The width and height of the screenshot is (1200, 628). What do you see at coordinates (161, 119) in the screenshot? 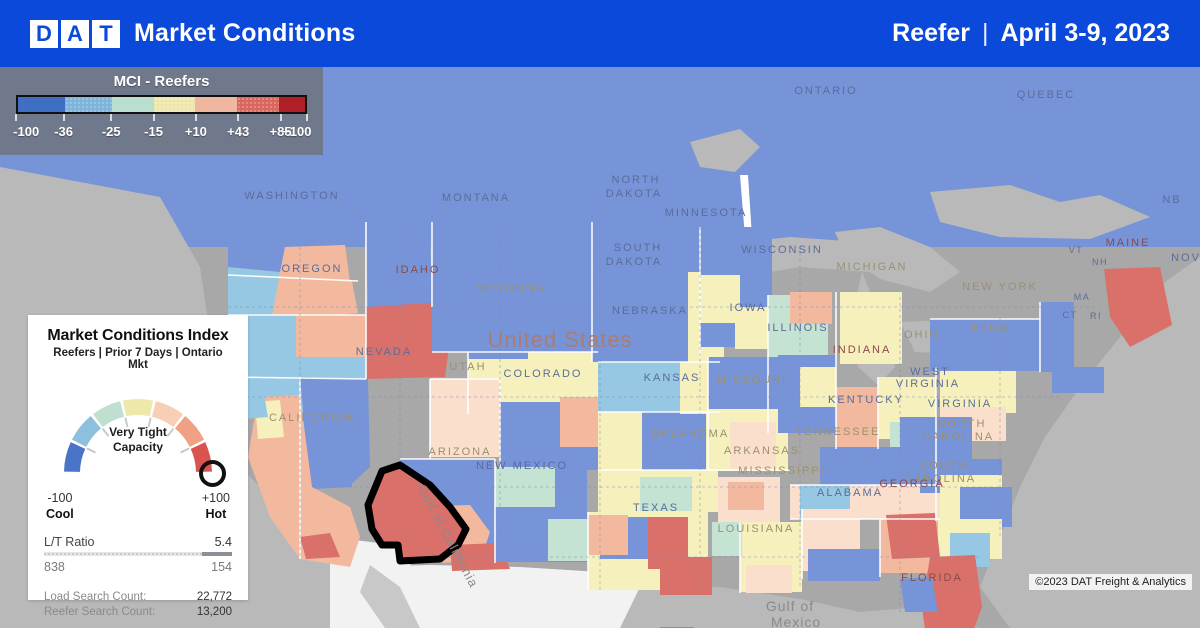
I see `mci-tick-marks` at bounding box center [161, 119].